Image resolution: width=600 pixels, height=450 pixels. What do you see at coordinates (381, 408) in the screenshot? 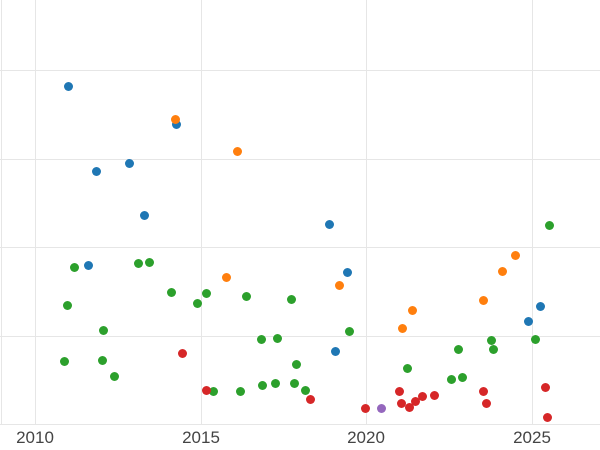
I see `data-point-purple` at bounding box center [381, 408].